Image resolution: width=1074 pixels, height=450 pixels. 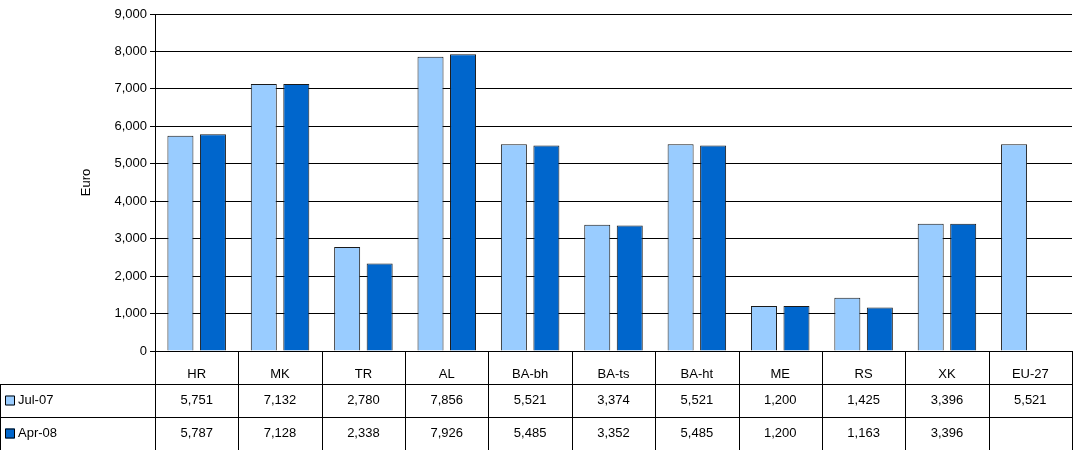 What do you see at coordinates (36, 400) in the screenshot?
I see `legend-label: Jul-07` at bounding box center [36, 400].